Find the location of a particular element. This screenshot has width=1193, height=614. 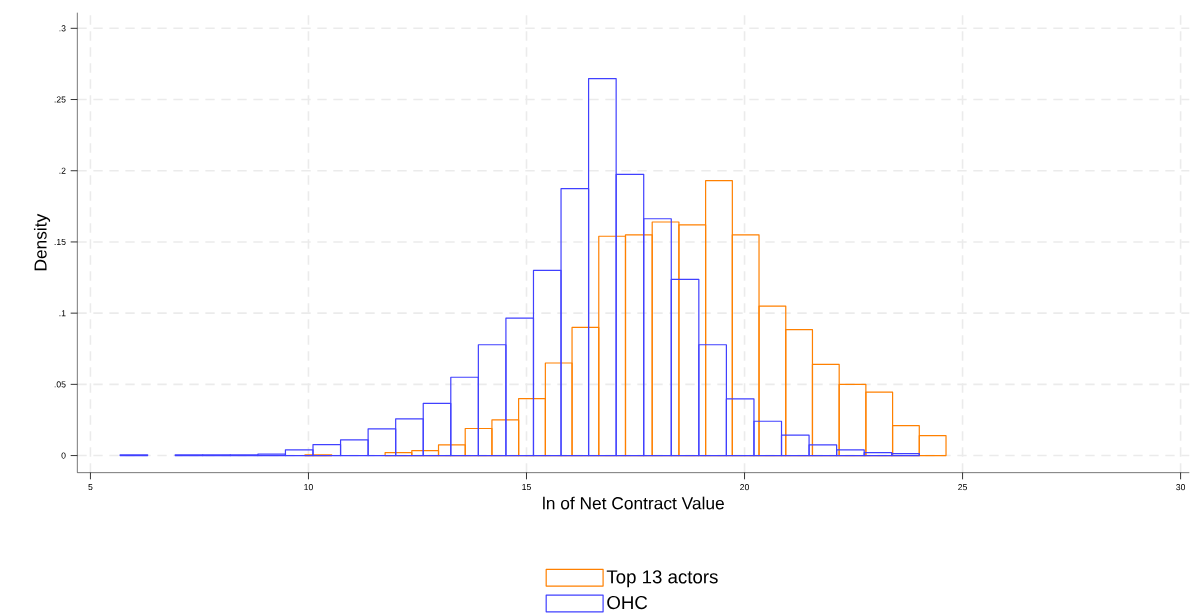

y-tick-label: .1 is located at coordinates (62, 313).